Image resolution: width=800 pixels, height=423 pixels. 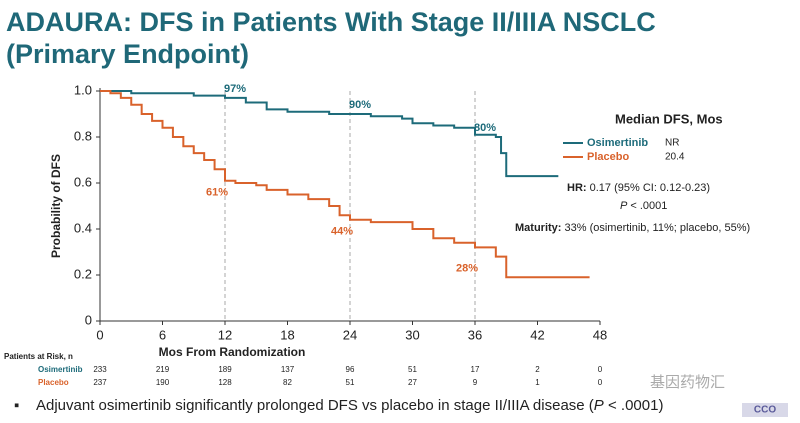 What do you see at coordinates (634, 405) in the screenshot?
I see `bullet-end: < .0001)` at bounding box center [634, 405].